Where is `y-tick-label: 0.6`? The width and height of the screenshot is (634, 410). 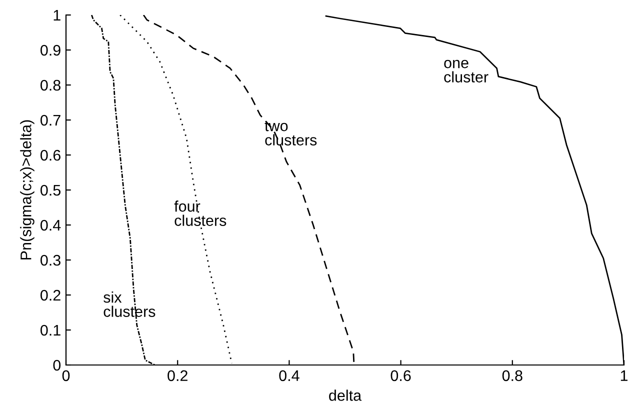
y-tick-label: 0.6 is located at coordinates (50, 155).